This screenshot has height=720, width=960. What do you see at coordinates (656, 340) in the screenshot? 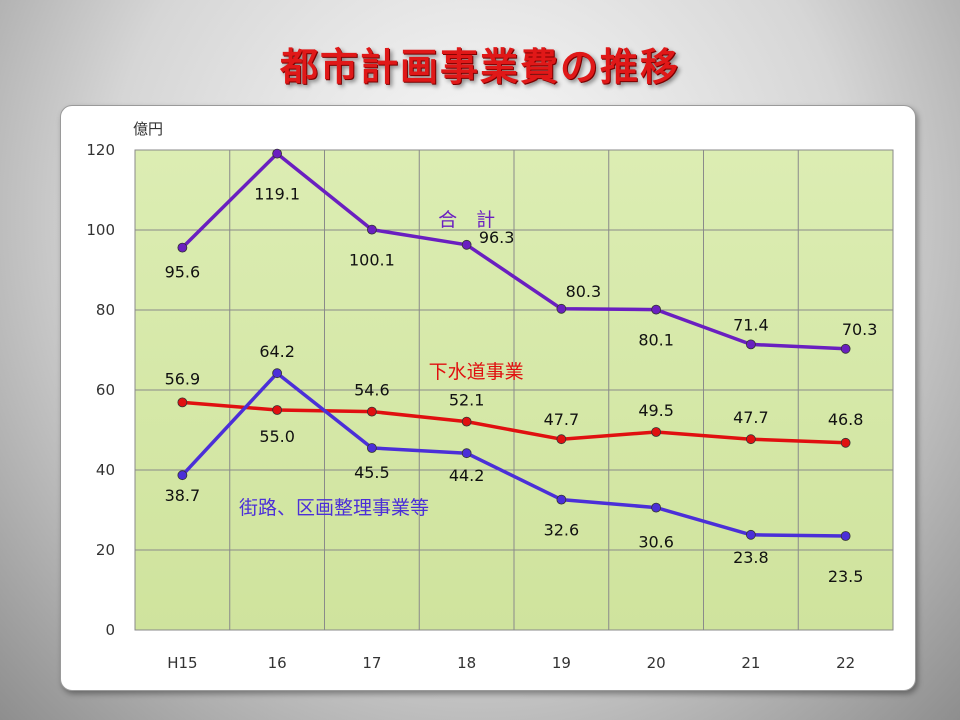
I see `data-label: 80.1` at bounding box center [656, 340].